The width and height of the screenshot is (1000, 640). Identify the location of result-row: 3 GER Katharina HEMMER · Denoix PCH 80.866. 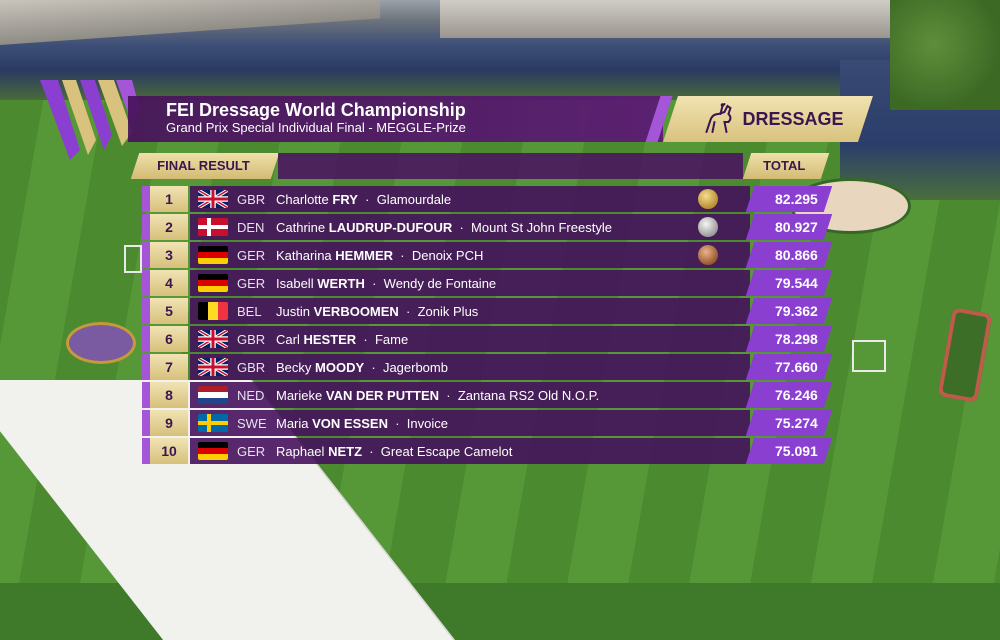
(490, 255).